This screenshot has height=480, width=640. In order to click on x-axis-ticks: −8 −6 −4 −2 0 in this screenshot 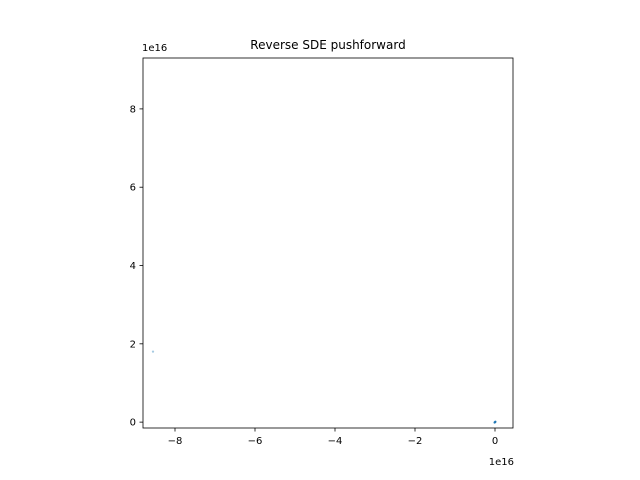, I will do `click(333, 437)`.